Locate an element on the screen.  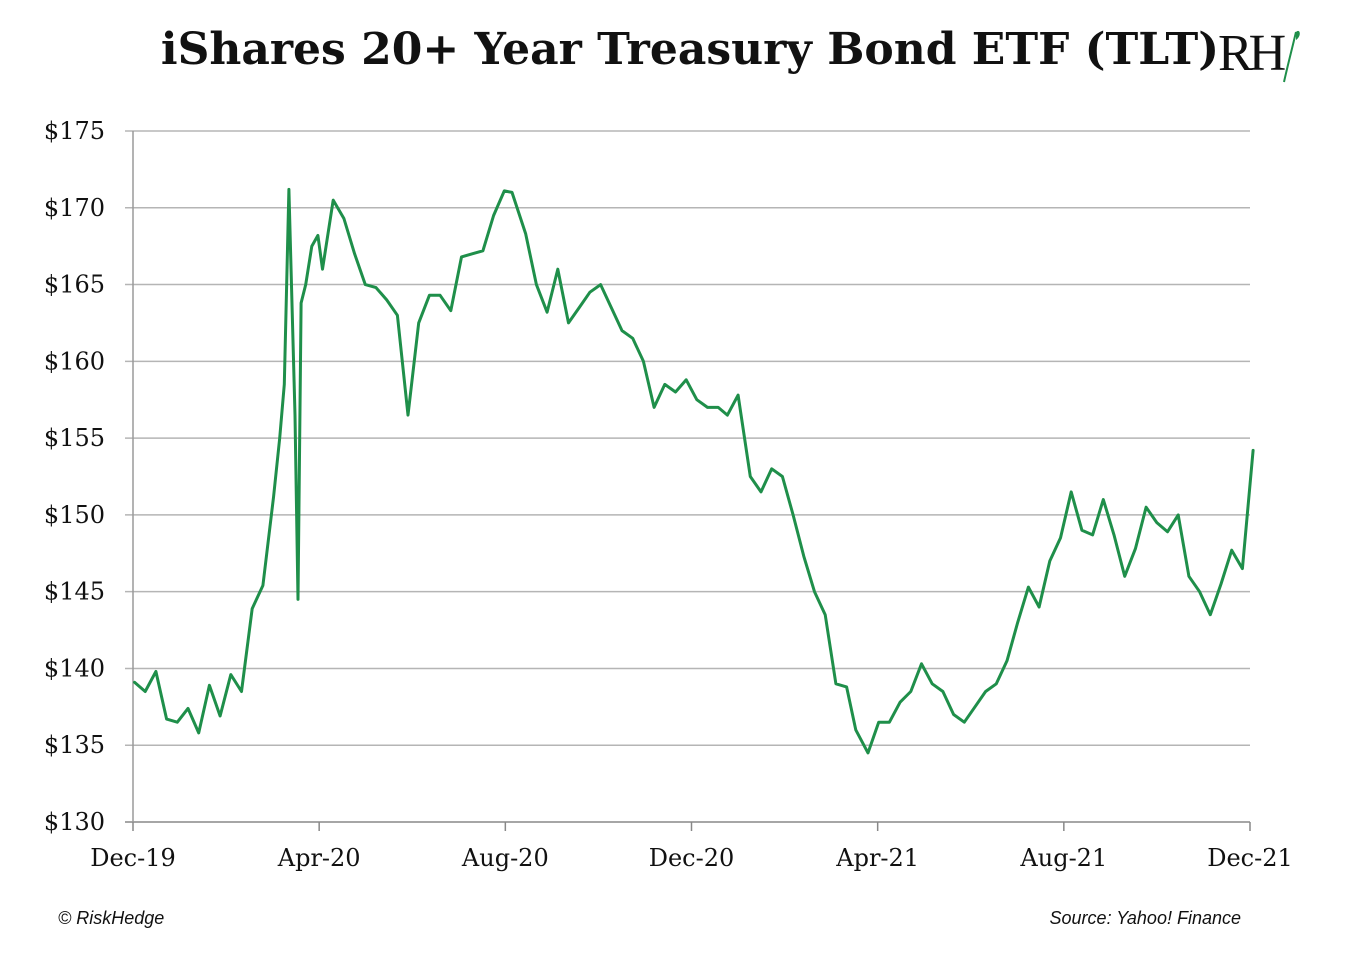
chart-title: iShares 20+ Year Treasury Bond ETF (TLT) is located at coordinates (690, 49).